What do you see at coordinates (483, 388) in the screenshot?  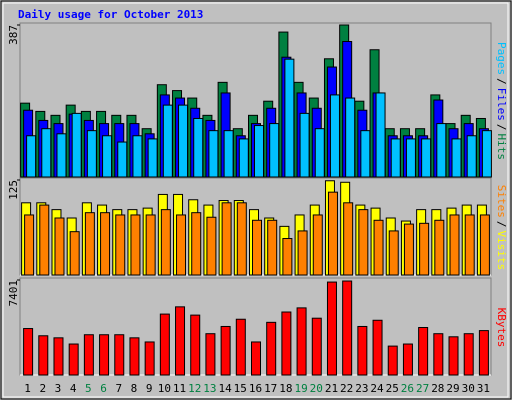 I see `x-tick-label: 31` at bounding box center [483, 388].